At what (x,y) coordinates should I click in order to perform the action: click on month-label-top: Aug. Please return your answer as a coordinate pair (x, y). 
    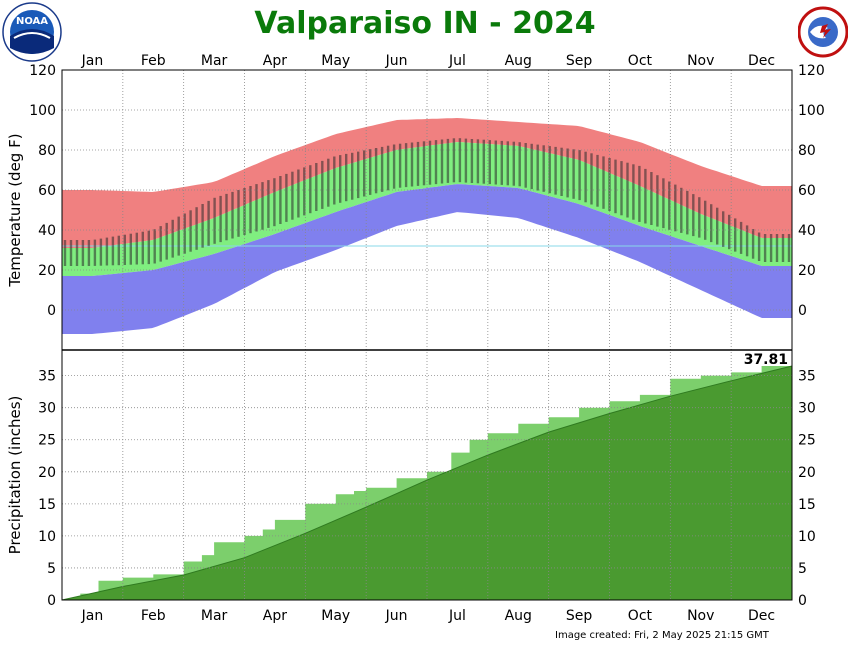
    Looking at the image, I should click on (518, 61).